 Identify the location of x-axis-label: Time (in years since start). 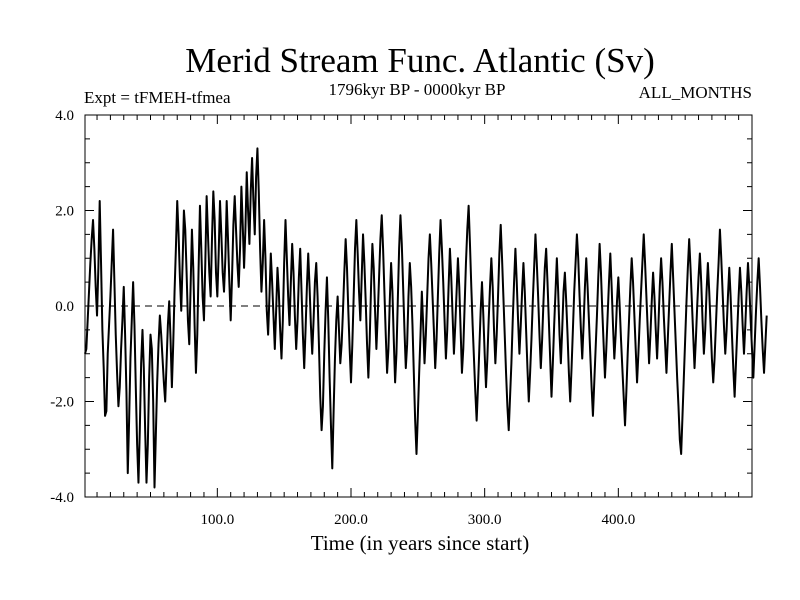
(420, 543).